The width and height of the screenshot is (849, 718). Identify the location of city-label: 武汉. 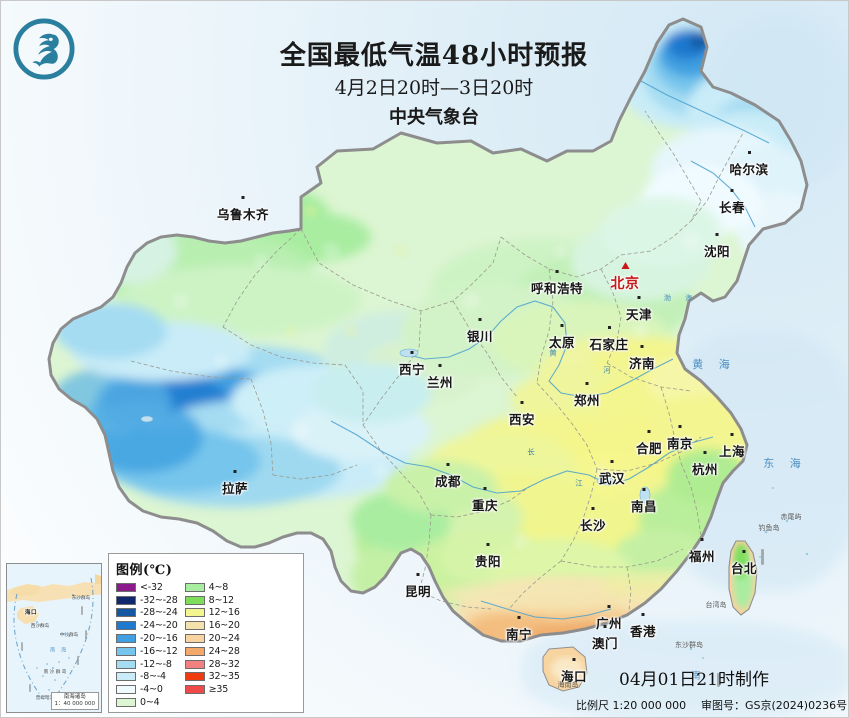
(612, 473).